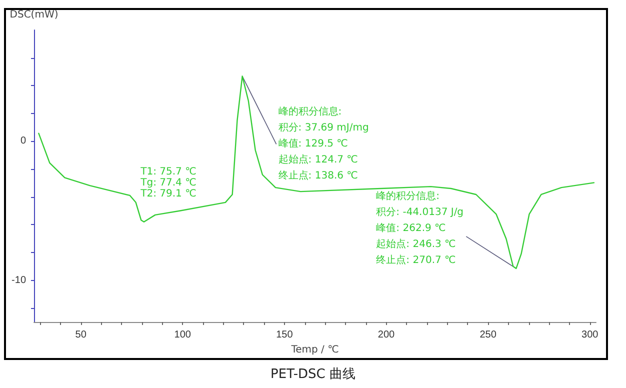  I want to click on x-tick-label: 50, so click(81, 335).